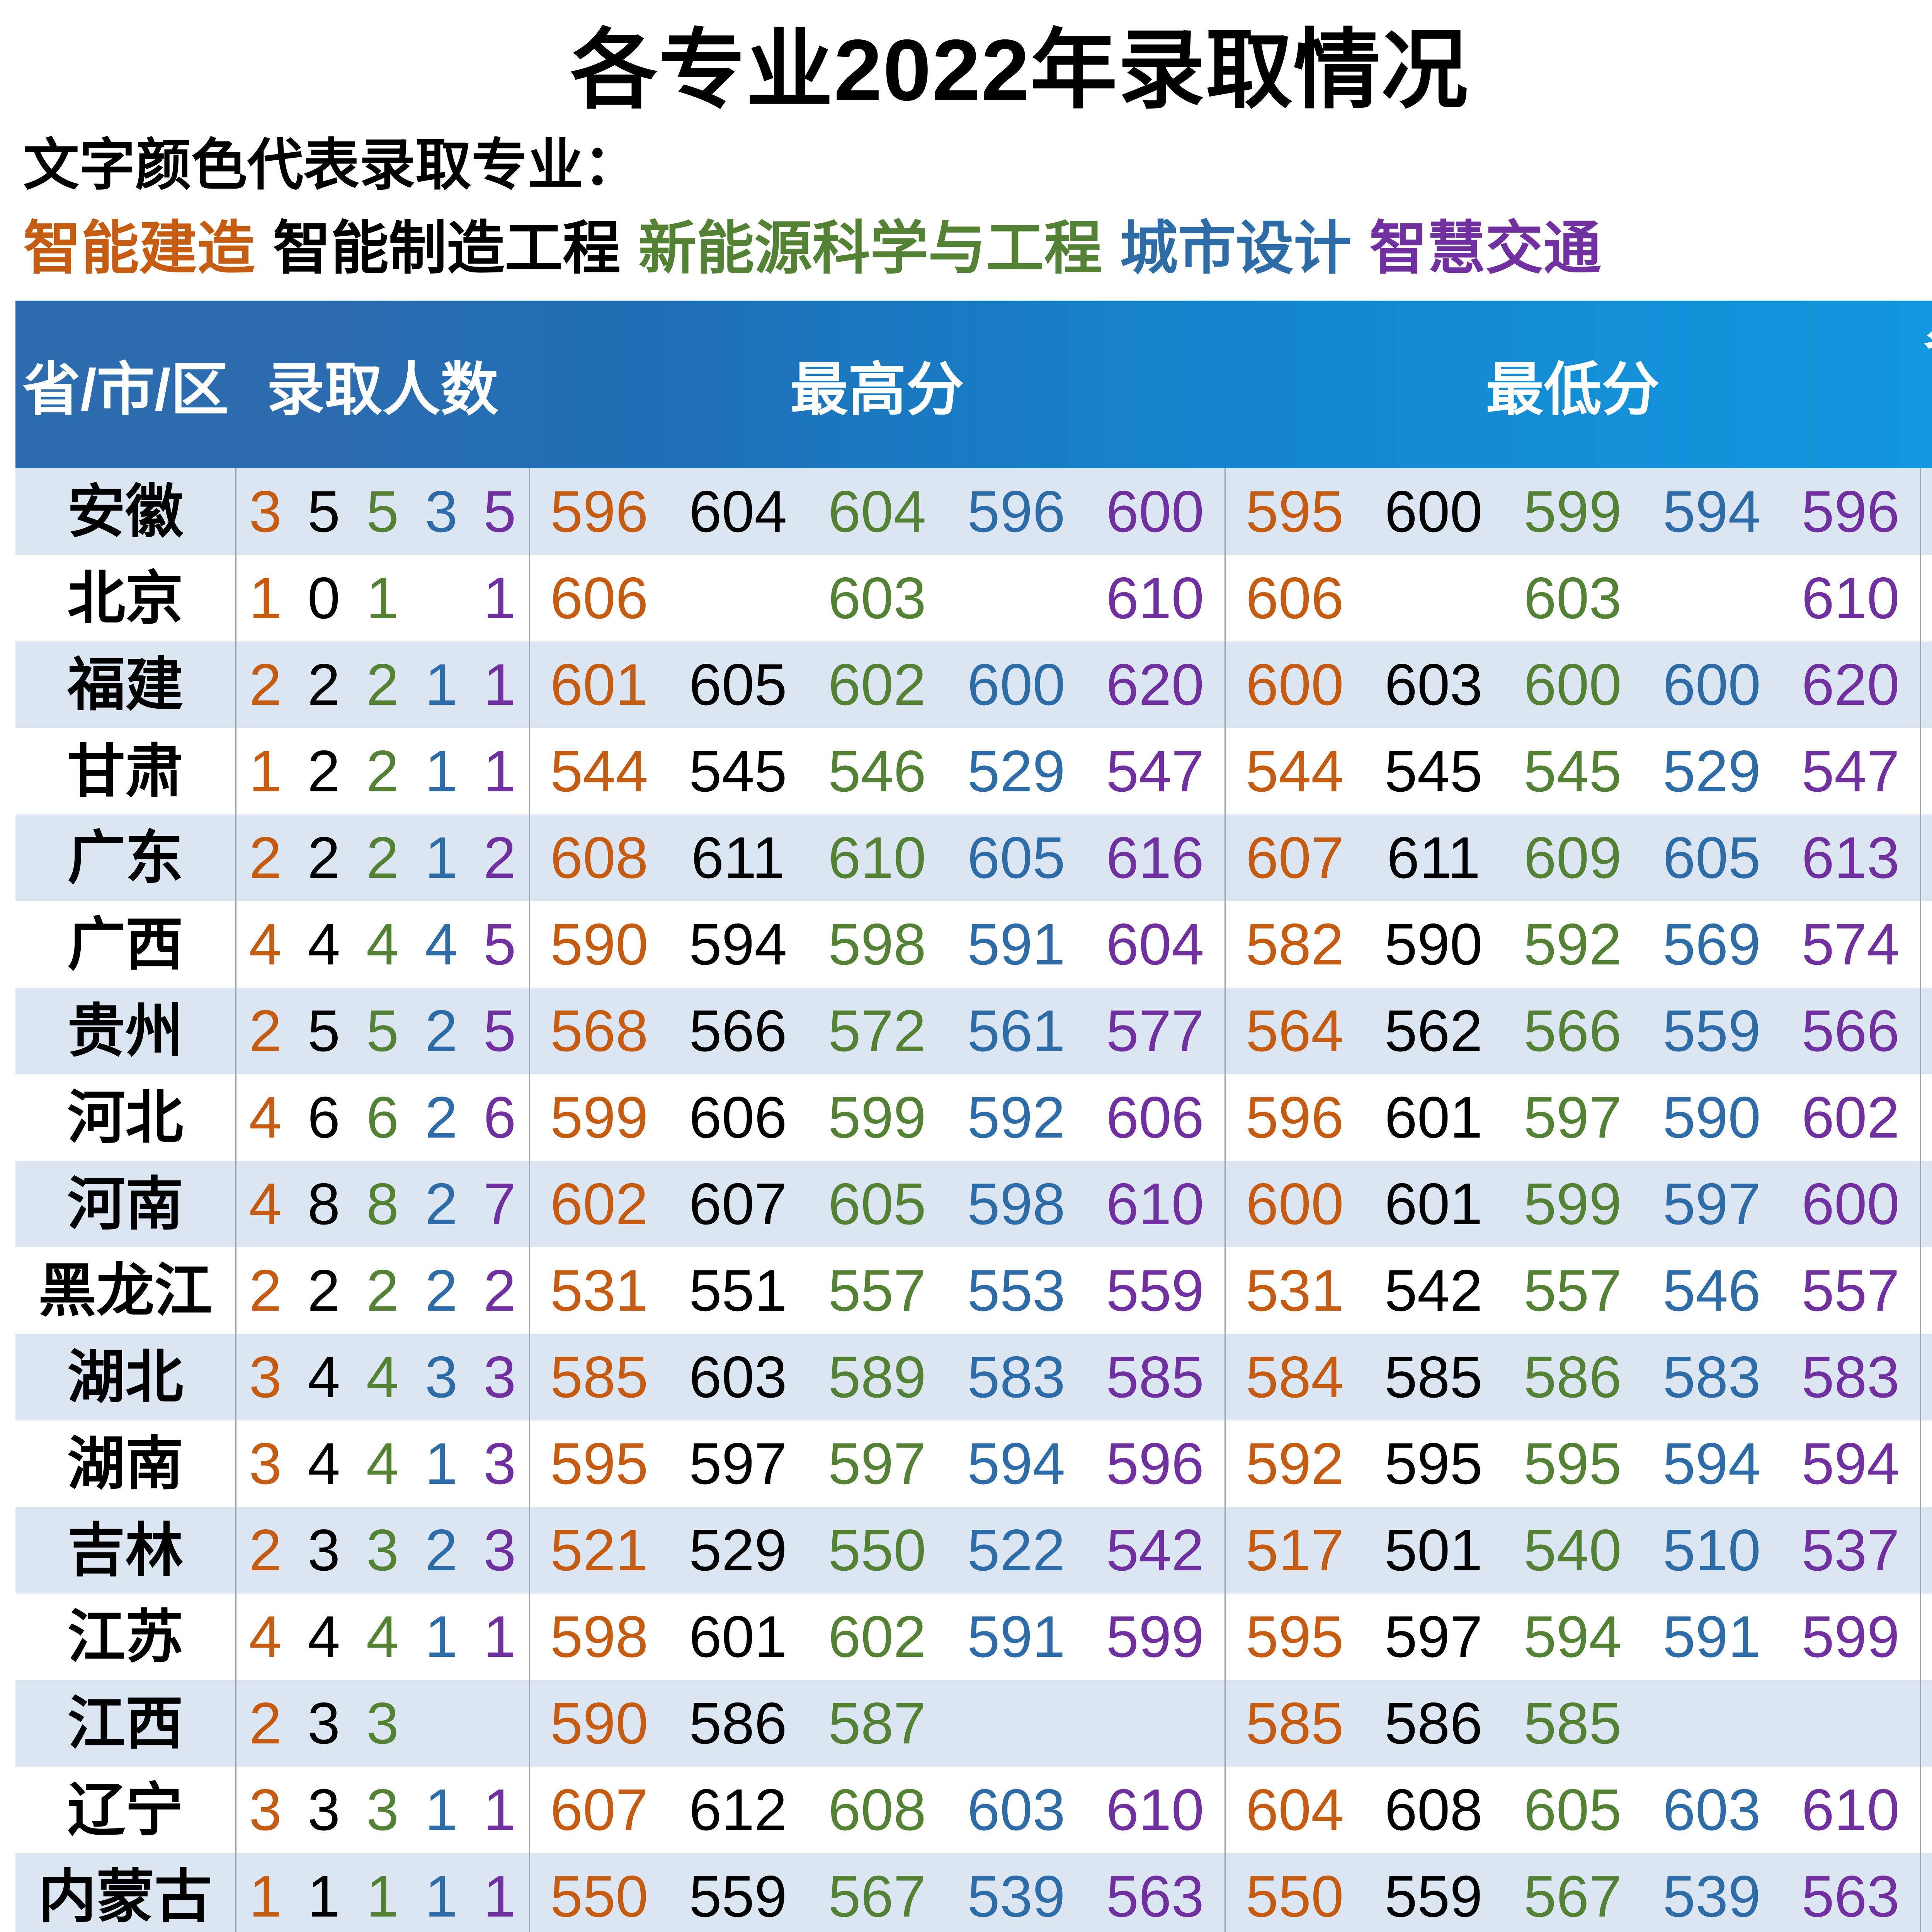 This screenshot has height=1932, width=1932. What do you see at coordinates (1020, 70) in the screenshot?
I see `page-title: 各专业2022年录取情况` at bounding box center [1020, 70].